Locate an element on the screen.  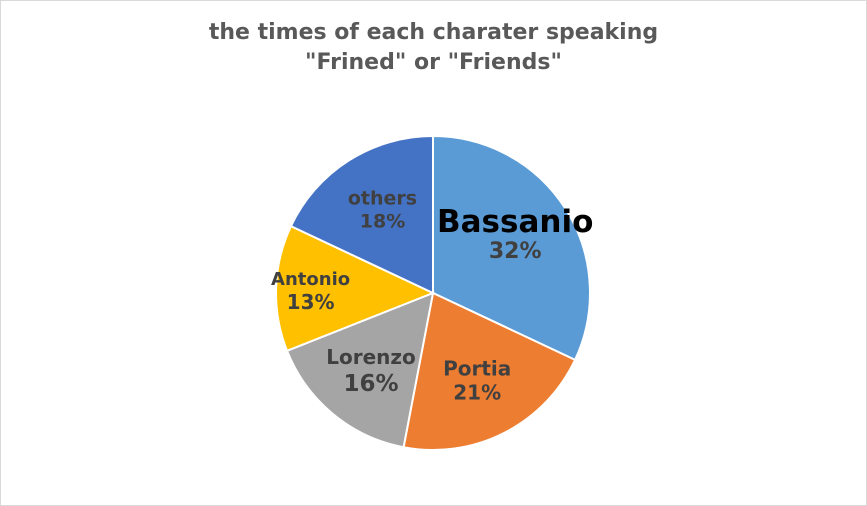
chart-title-line-2: "Frined" or "Friends" is located at coordinates (433, 62).